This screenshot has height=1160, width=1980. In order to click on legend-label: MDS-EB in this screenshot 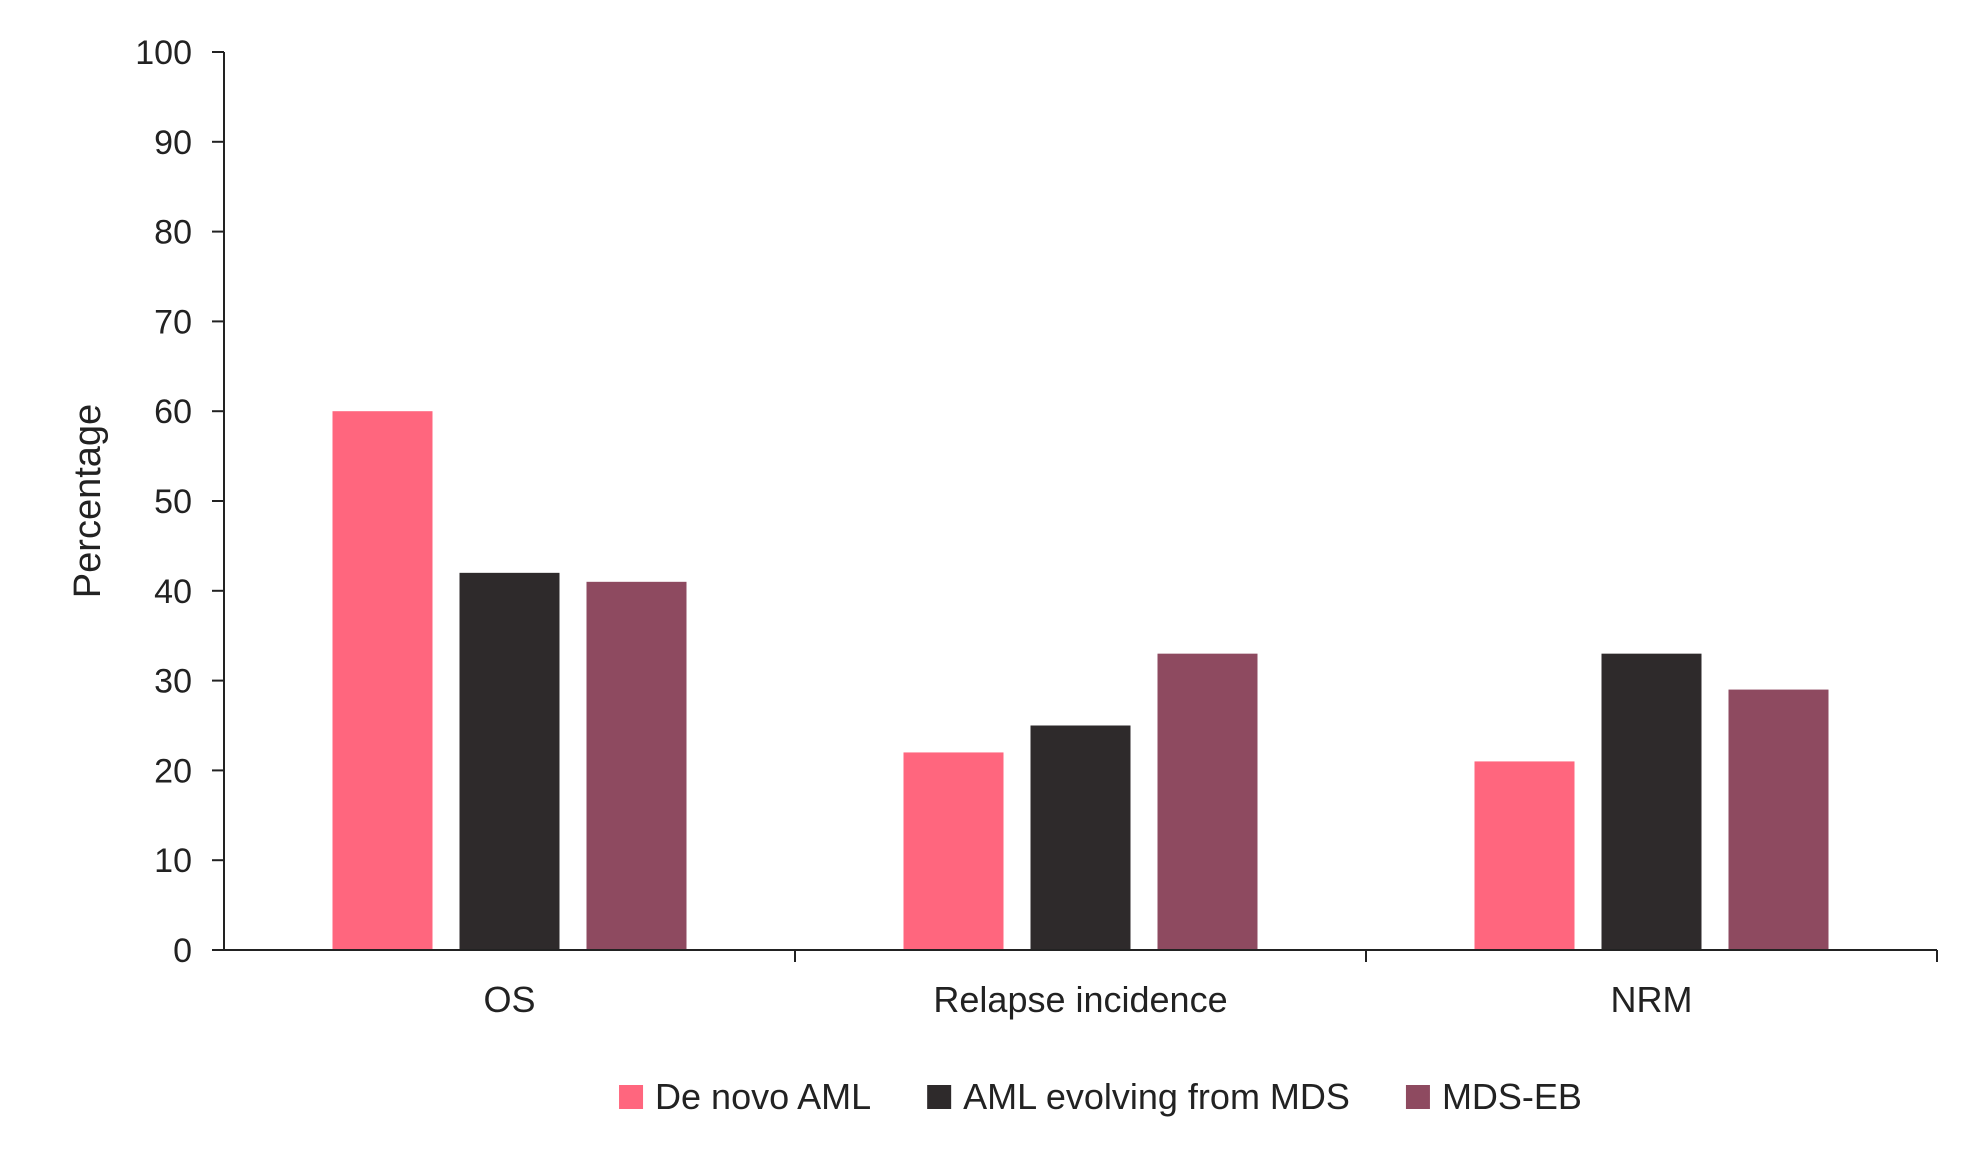, I will do `click(1512, 1096)`.